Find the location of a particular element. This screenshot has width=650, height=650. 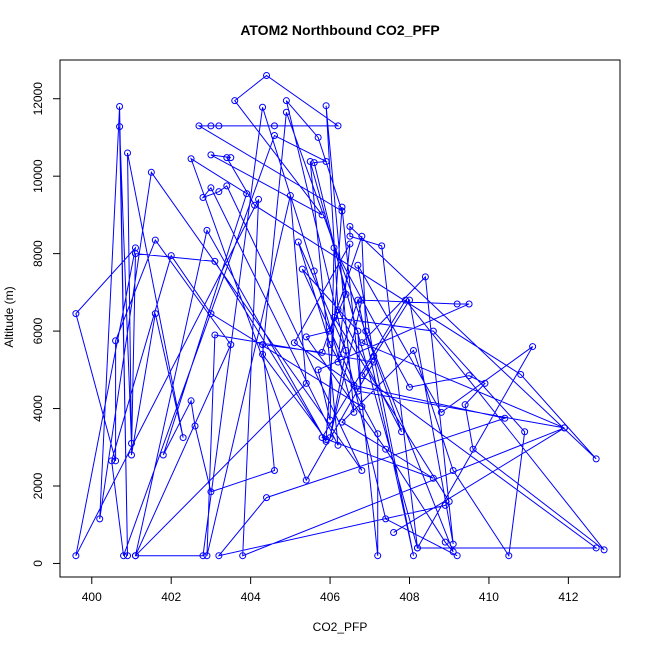

x-tick-label: 404 is located at coordinates (251, 597).